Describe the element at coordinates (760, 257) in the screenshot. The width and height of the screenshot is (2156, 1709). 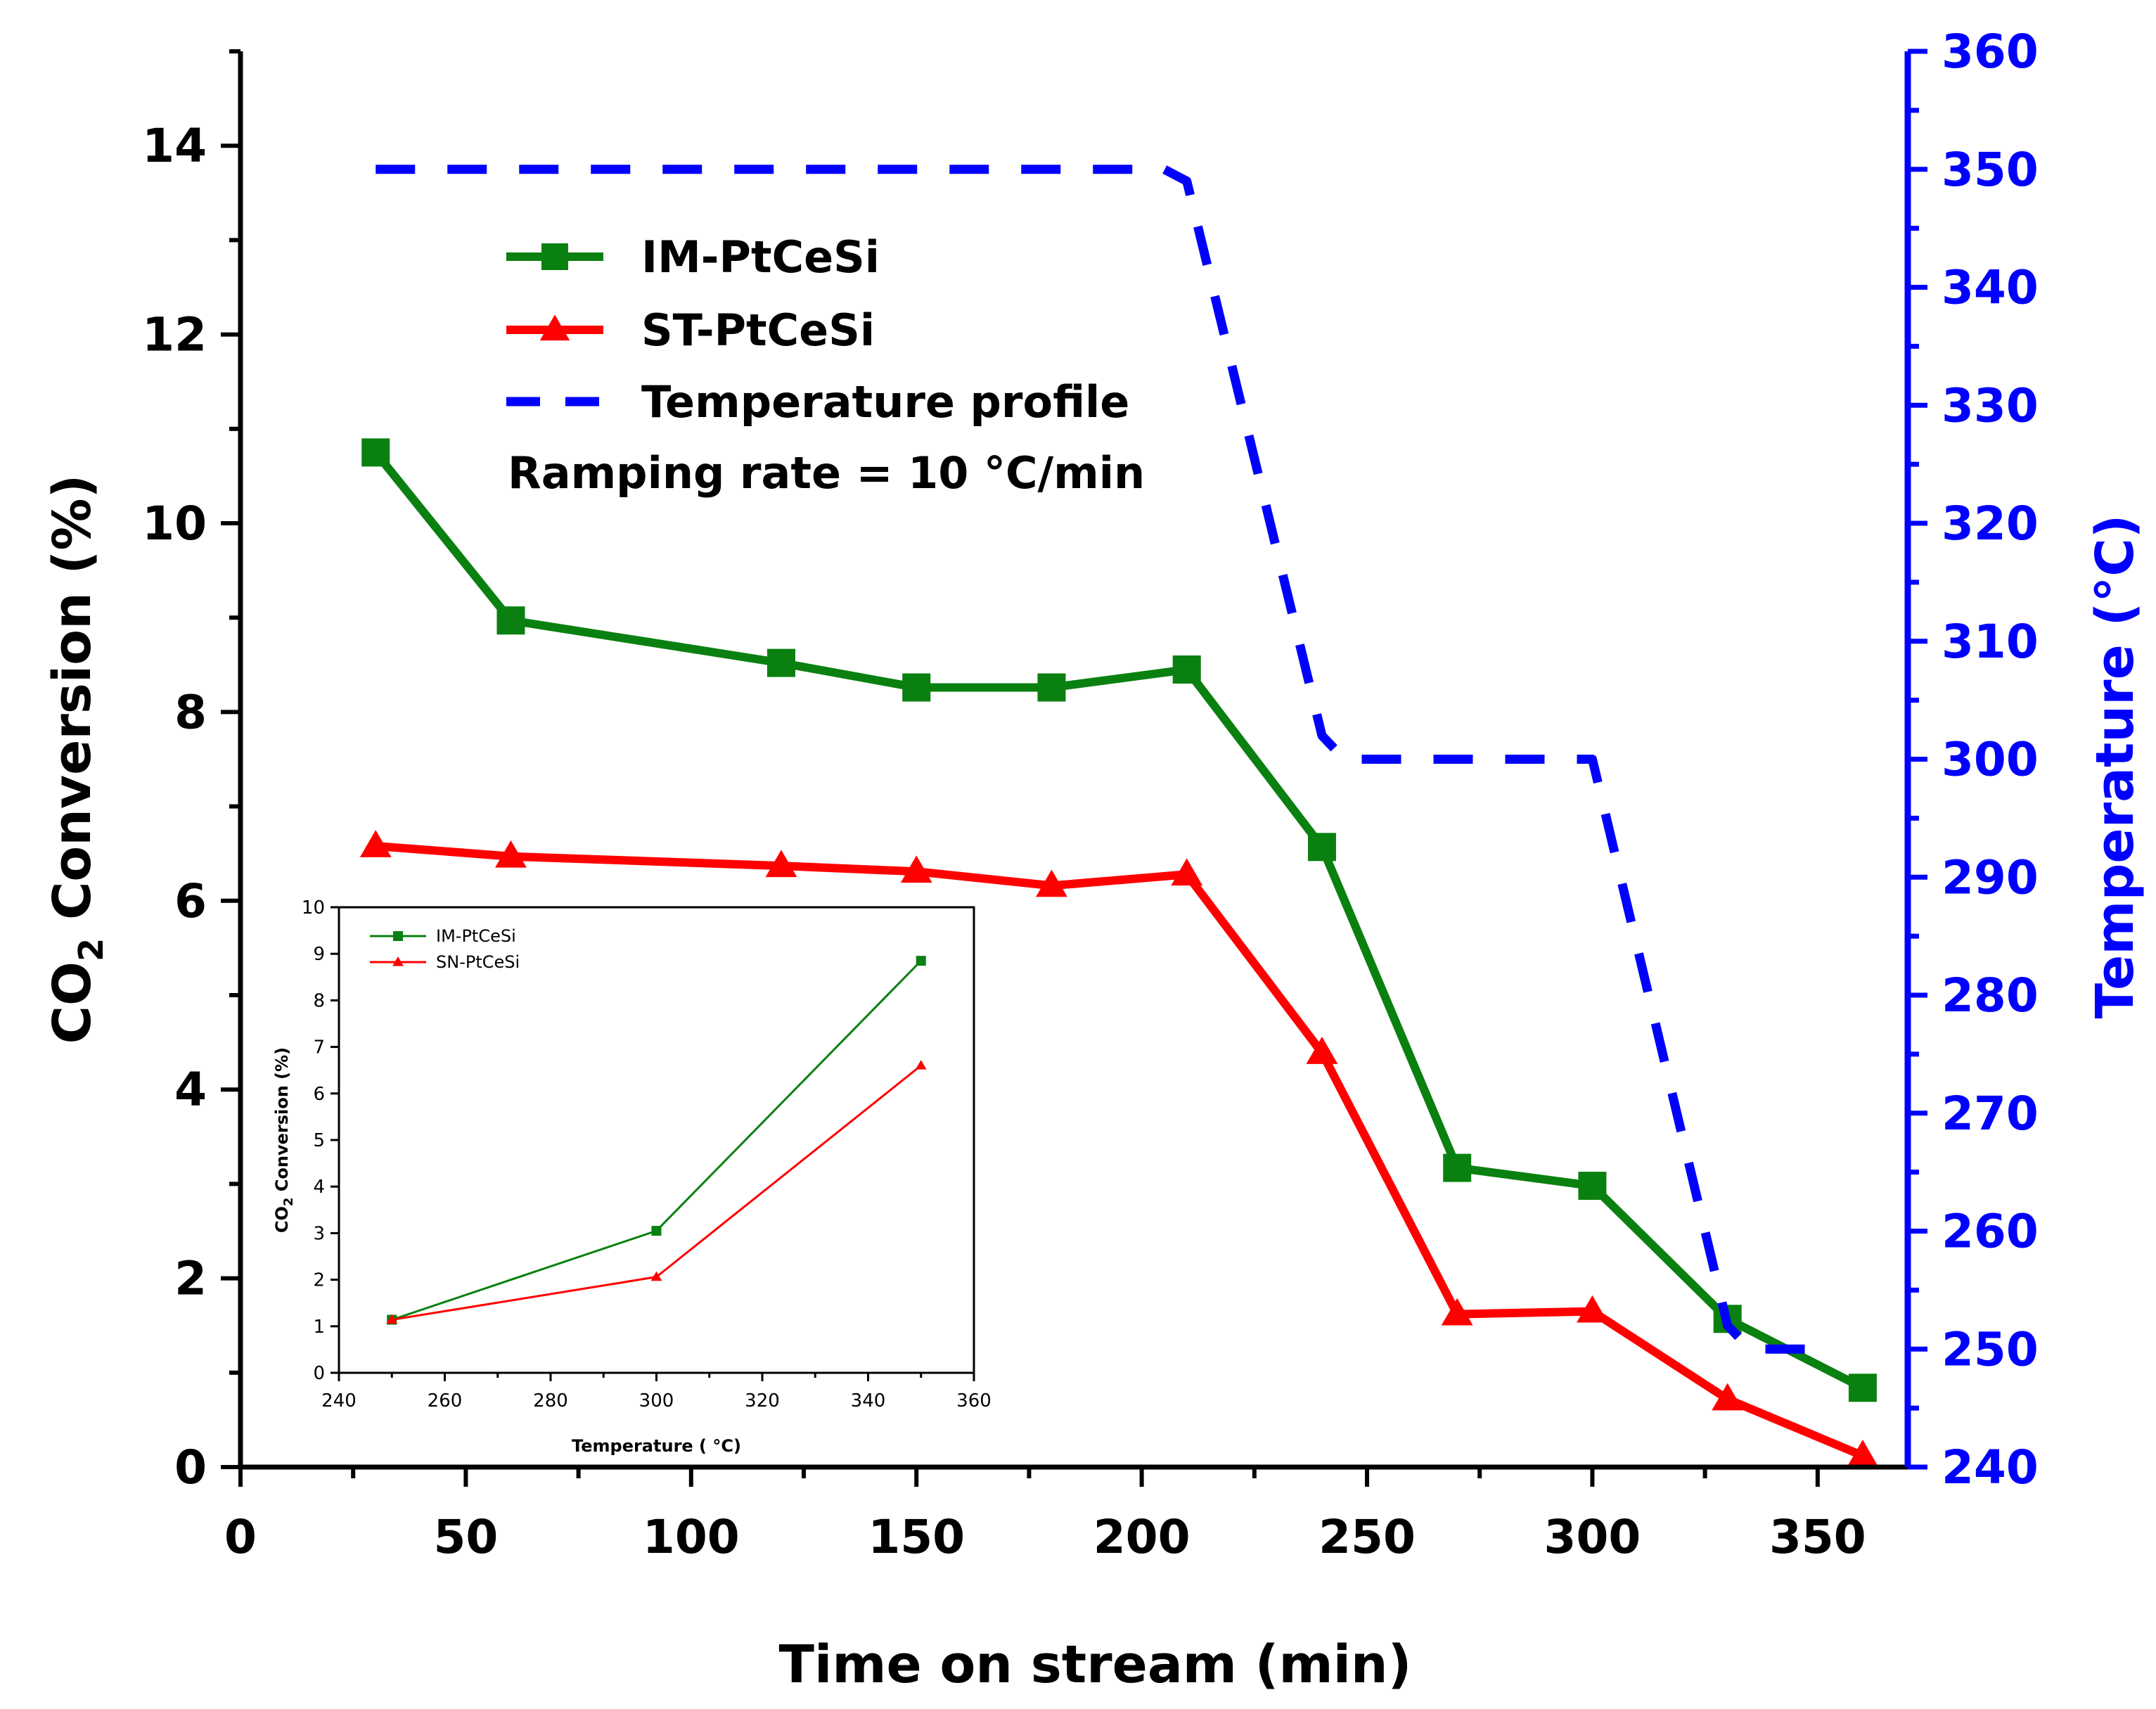
I see `legend-label-im-ptcesi: IM-PtCeSi` at that location.